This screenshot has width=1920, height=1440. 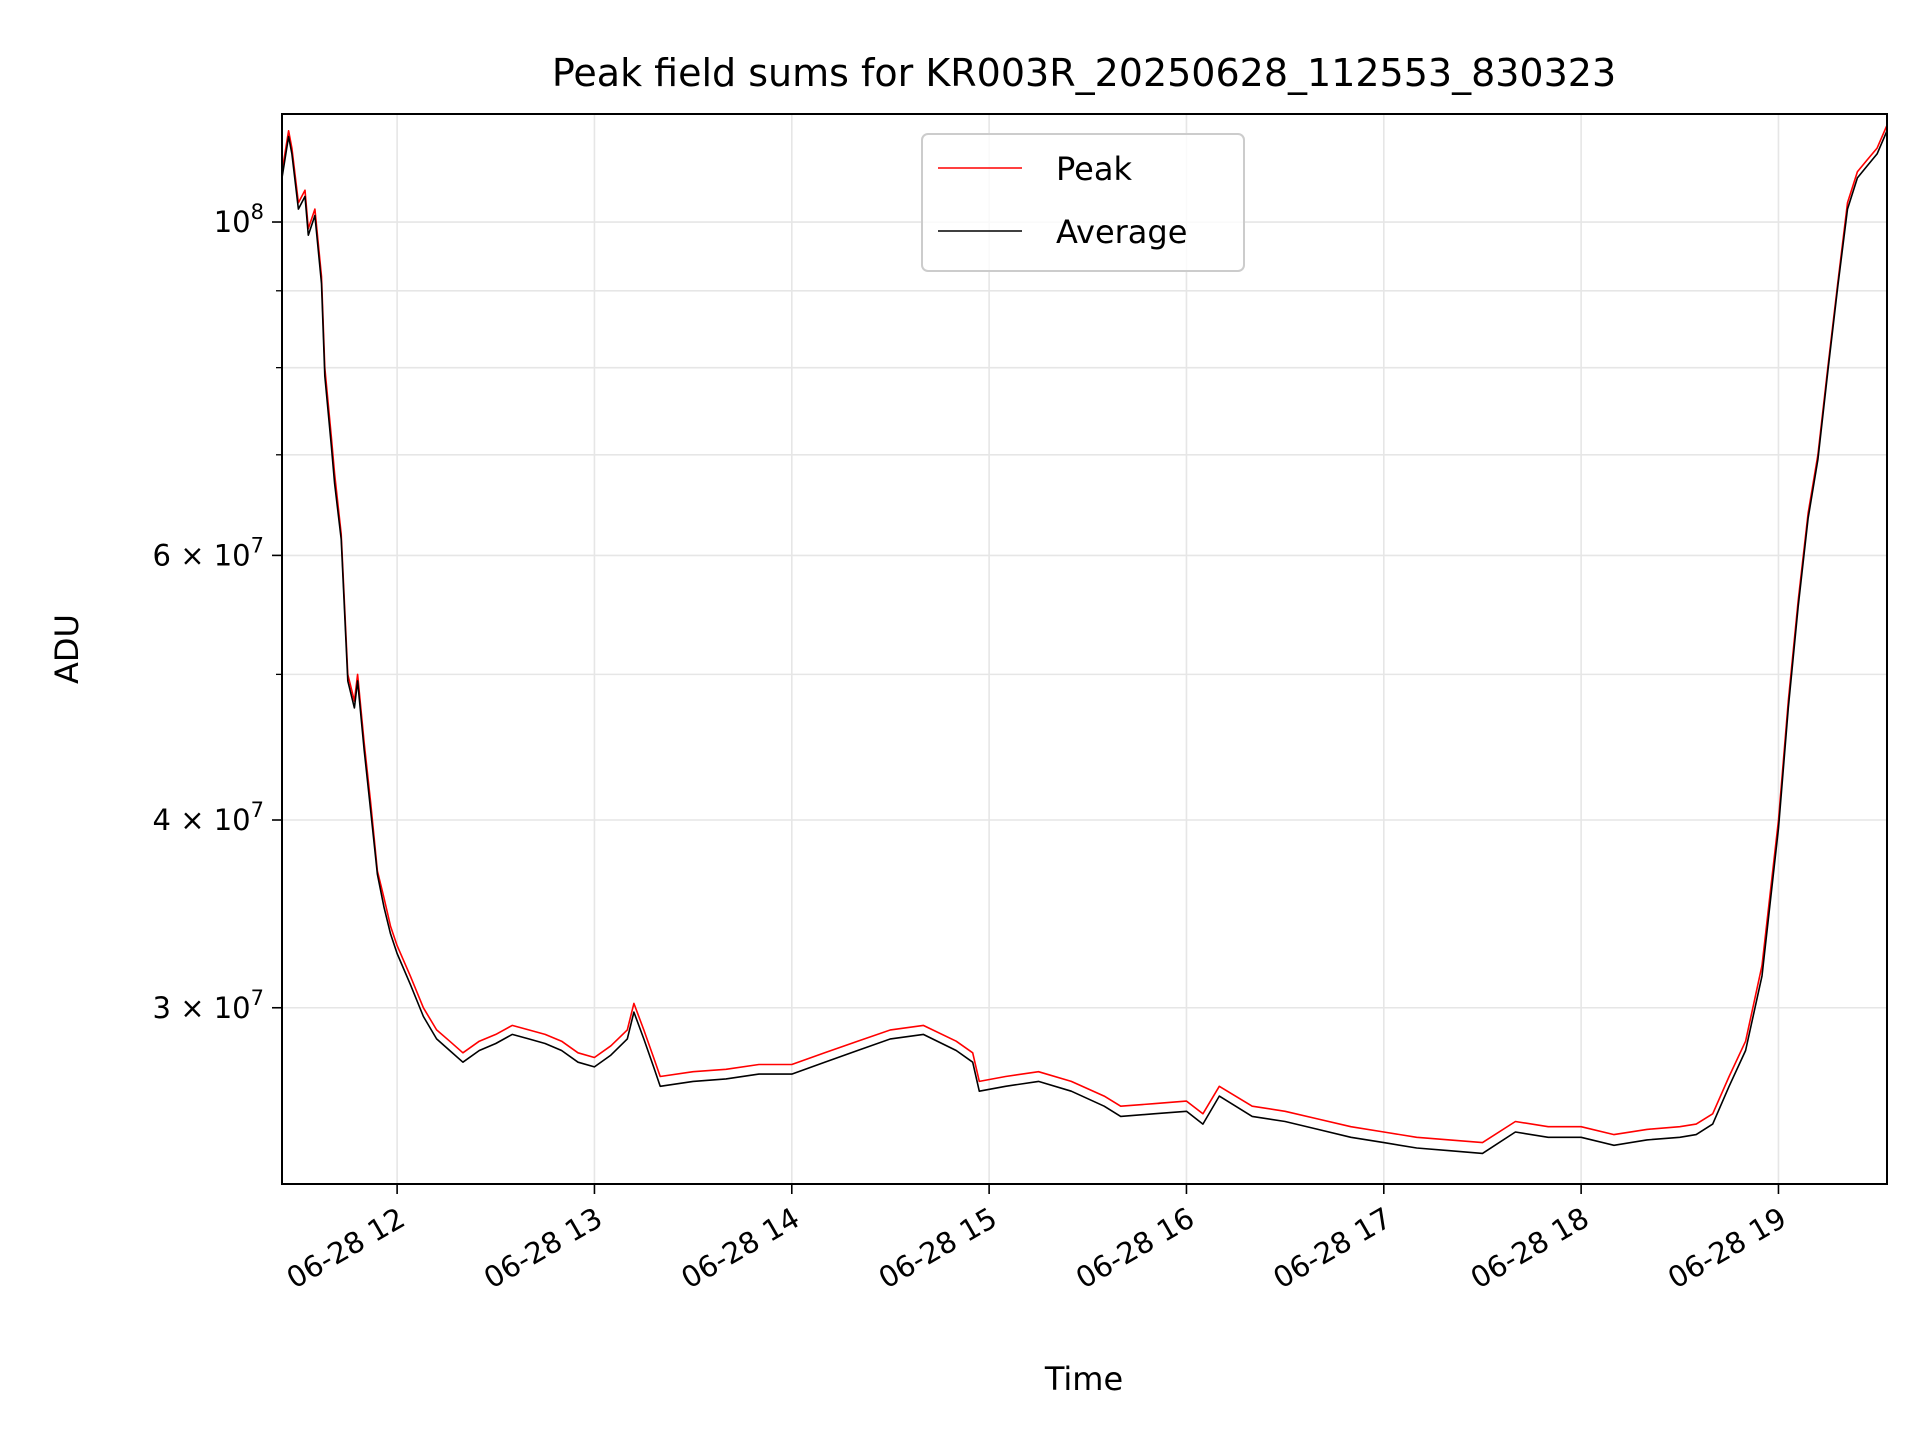 What do you see at coordinates (217, 612) in the screenshot?
I see `y-axis-ticks: 3 × 107 4 × 107 6 × 107 108` at bounding box center [217, 612].